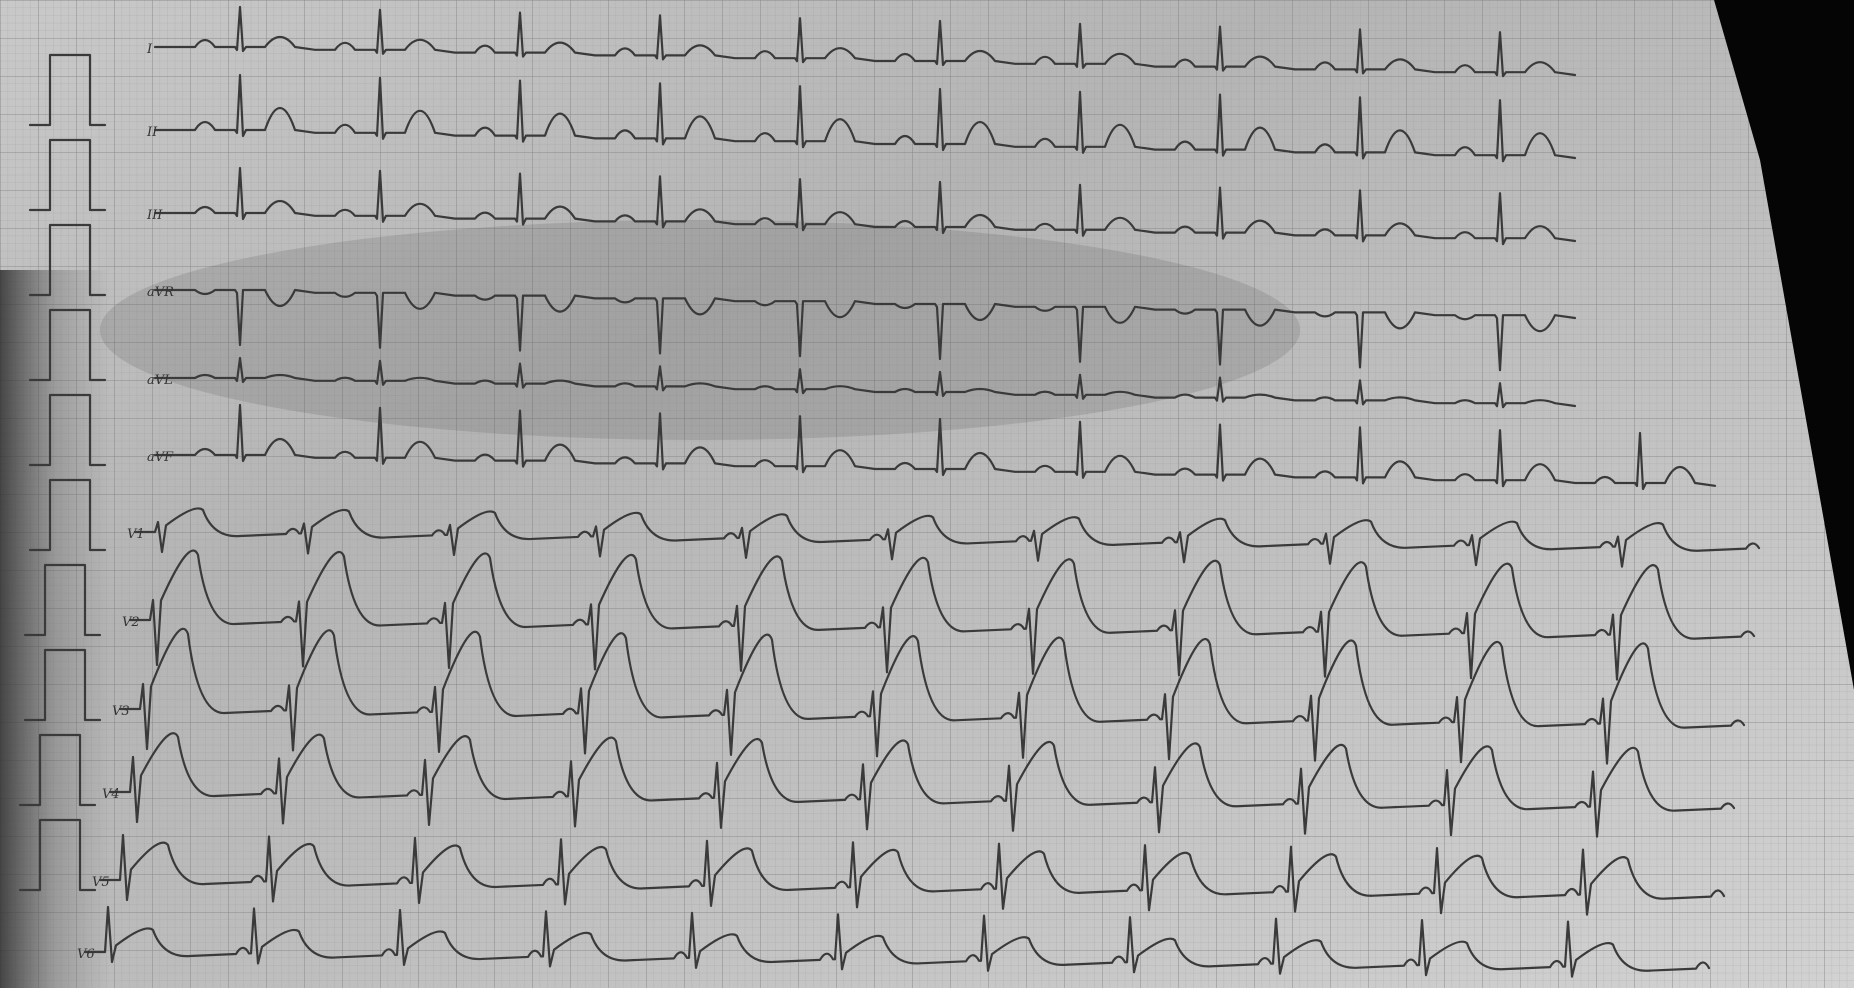 This screenshot has width=1854, height=988. I want to click on lead-label: aVF, so click(160, 457).